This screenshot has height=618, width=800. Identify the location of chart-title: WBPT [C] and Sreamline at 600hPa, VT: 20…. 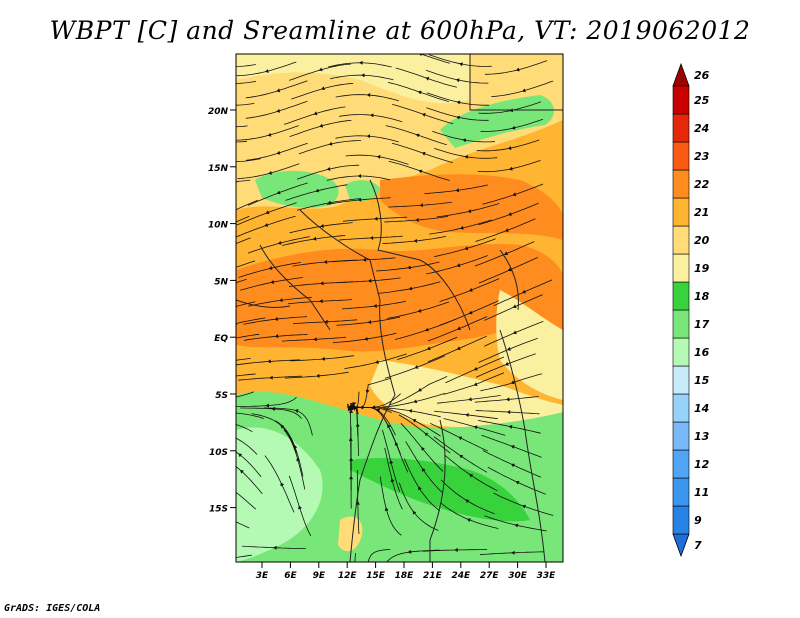
(400, 30).